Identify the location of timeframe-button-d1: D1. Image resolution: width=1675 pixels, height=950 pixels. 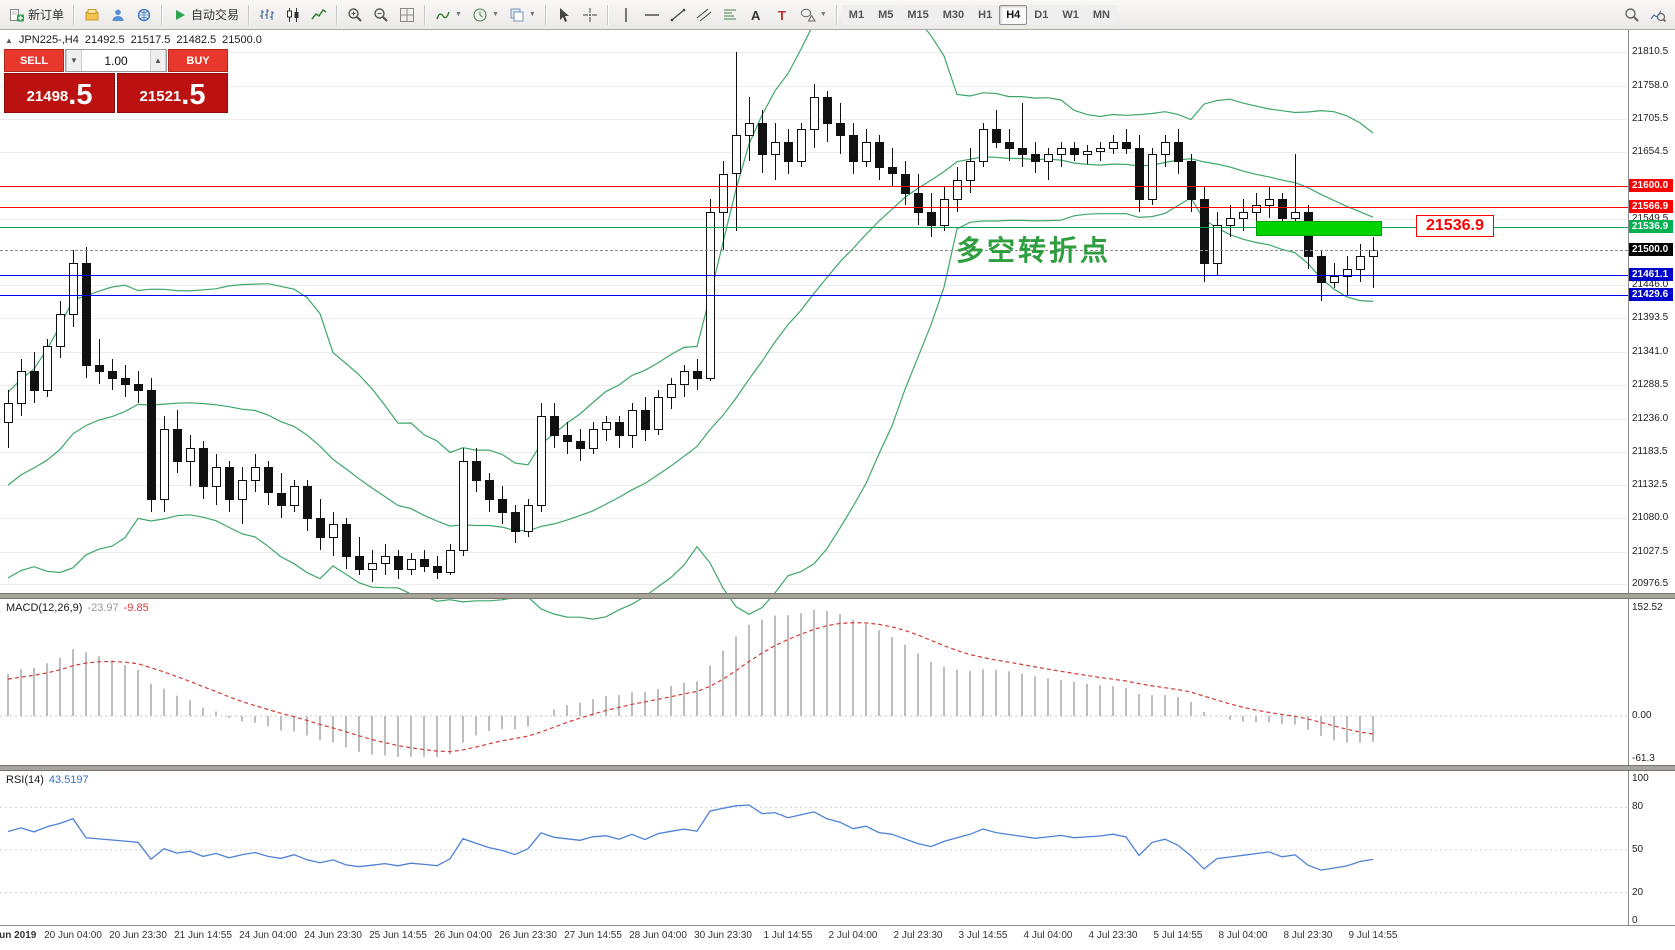
(1041, 14).